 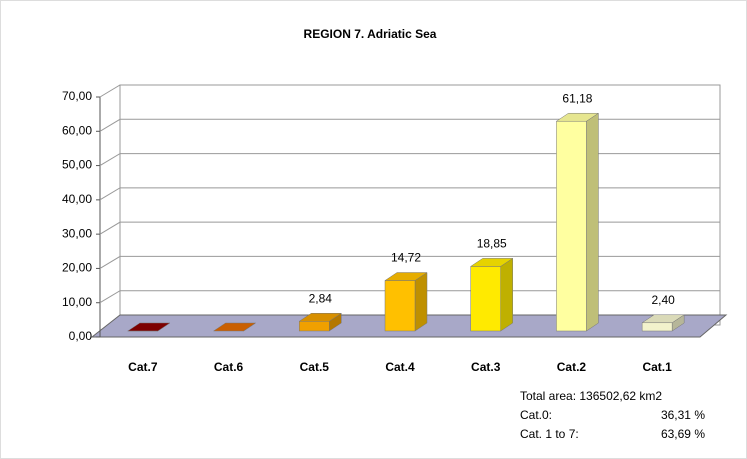 What do you see at coordinates (577, 98) in the screenshot?
I see `data-label: 61,18` at bounding box center [577, 98].